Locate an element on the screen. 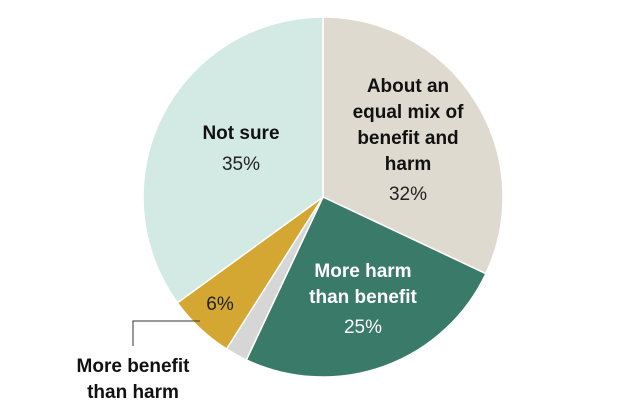 The width and height of the screenshot is (620, 415). slice-value-not-sure: 35% is located at coordinates (241, 164).